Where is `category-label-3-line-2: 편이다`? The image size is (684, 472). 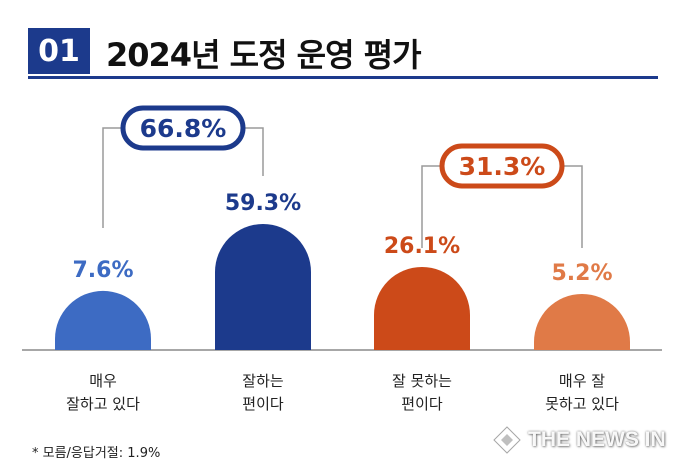 category-label-3-line-2: 편이다 is located at coordinates (422, 404).